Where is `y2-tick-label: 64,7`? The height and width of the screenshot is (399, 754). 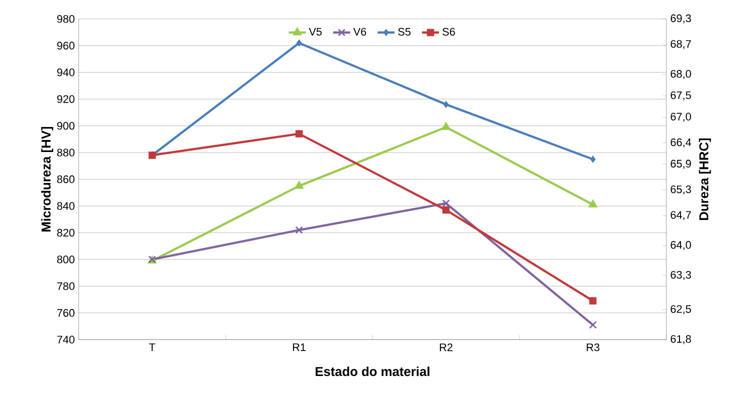
y2-tick-label: 64,7 is located at coordinates (680, 215).